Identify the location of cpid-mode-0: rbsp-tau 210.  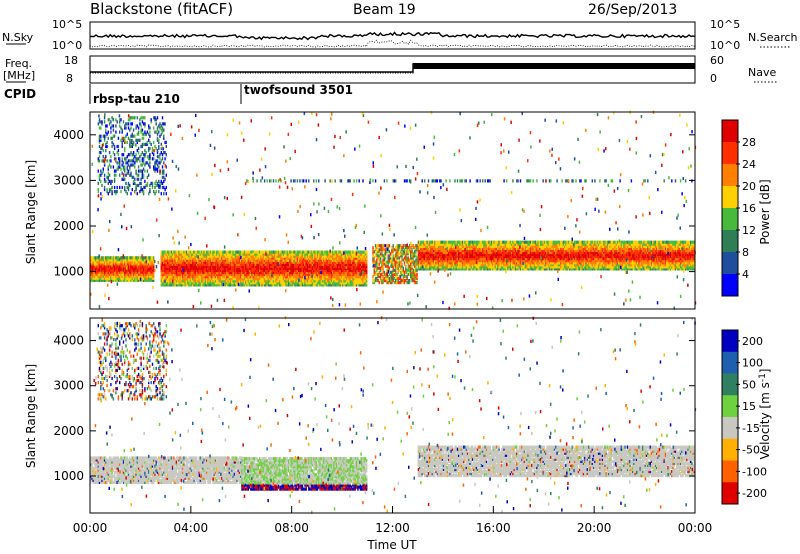
(136, 99).